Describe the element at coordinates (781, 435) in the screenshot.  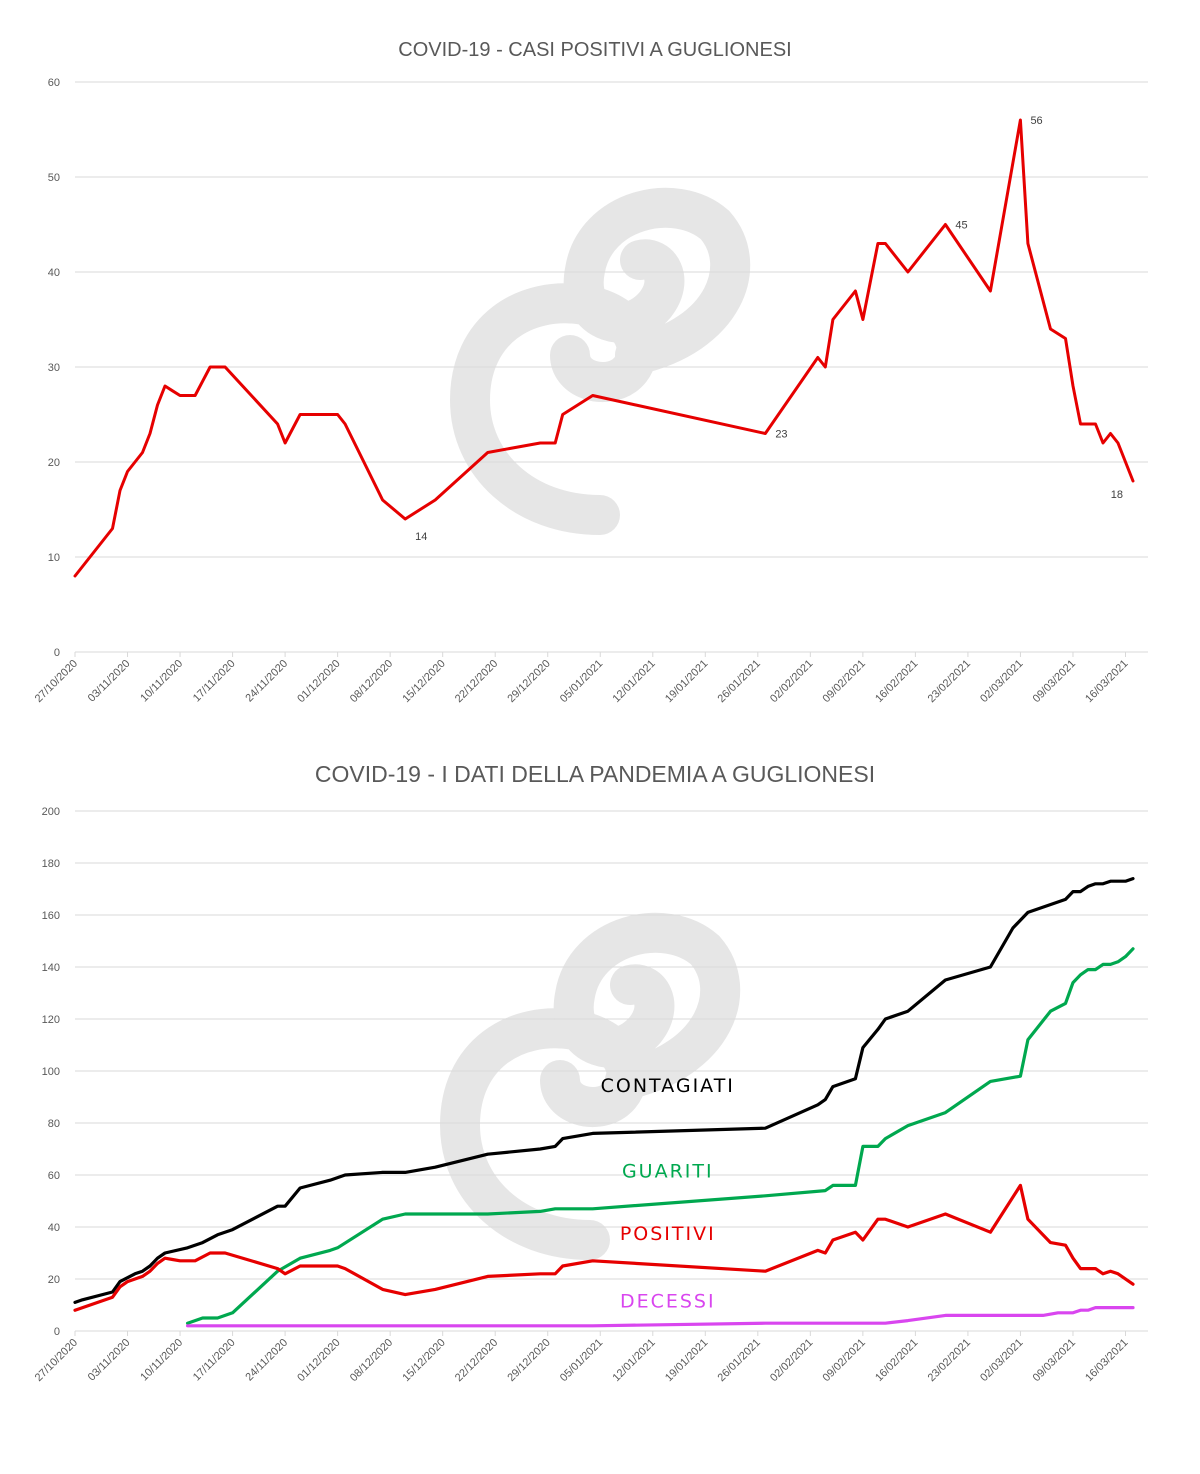
I see `data-label: 23` at that location.